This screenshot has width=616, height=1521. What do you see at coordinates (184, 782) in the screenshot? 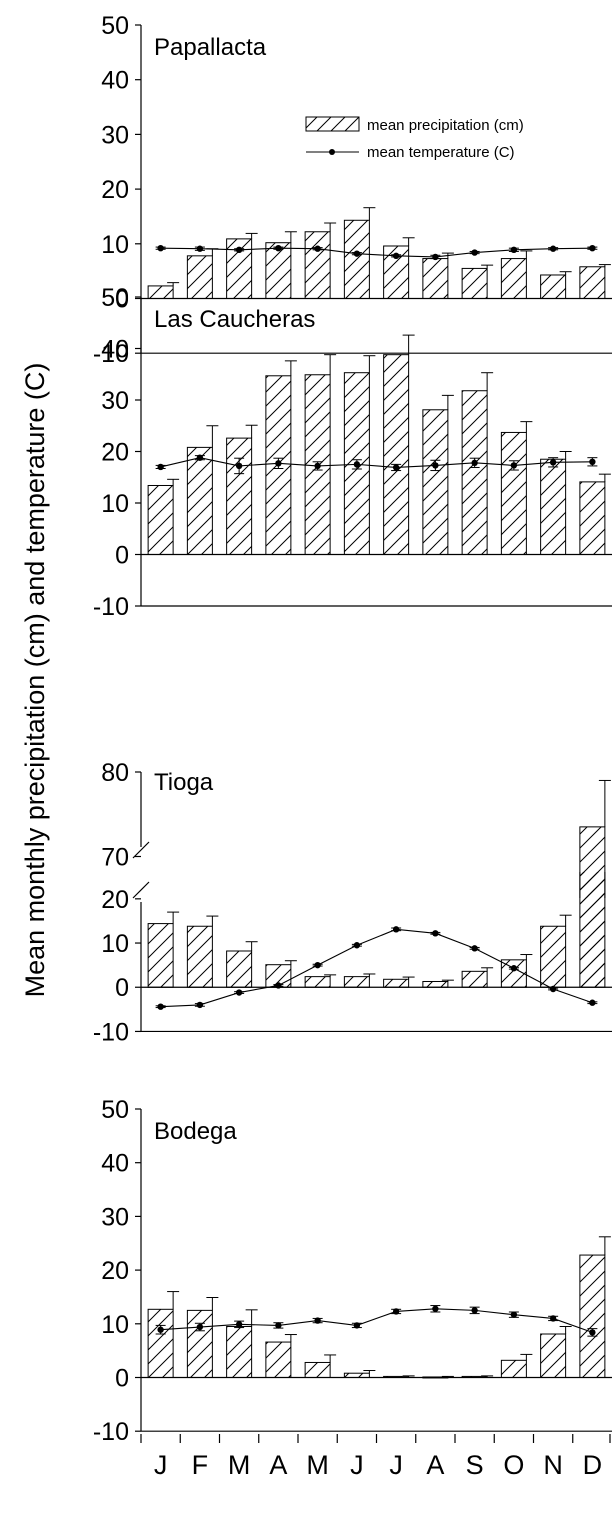
I see `panel-title: Tioga` at bounding box center [184, 782].